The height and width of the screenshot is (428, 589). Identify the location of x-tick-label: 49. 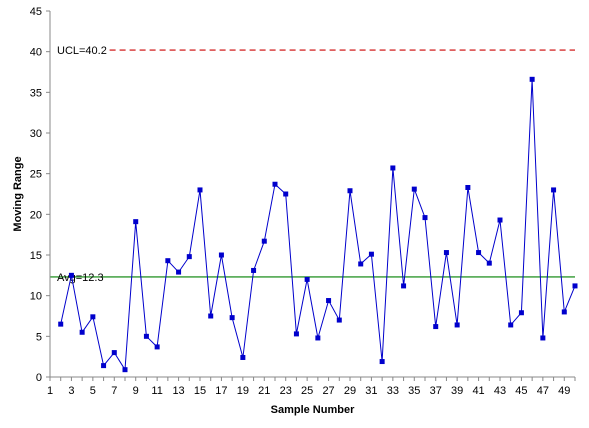
(564, 391).